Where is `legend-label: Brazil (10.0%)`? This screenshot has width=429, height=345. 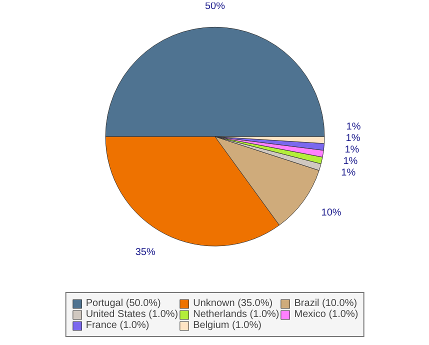
legend-label: Brazil (10.0%) is located at coordinates (326, 303).